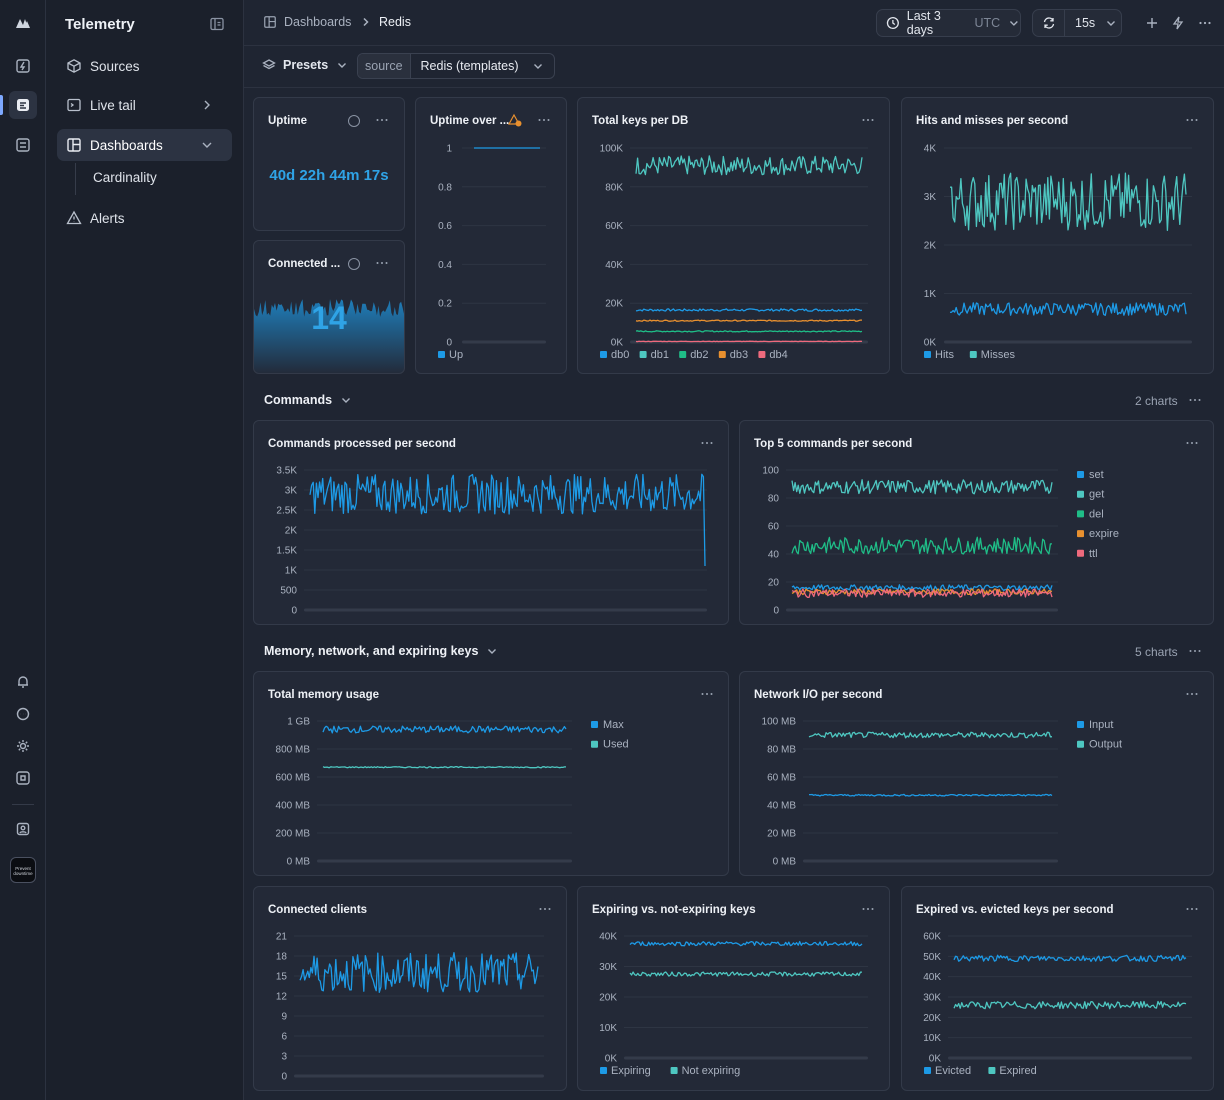 The height and width of the screenshot is (1100, 1224). I want to click on chat-icon, so click(23, 714).